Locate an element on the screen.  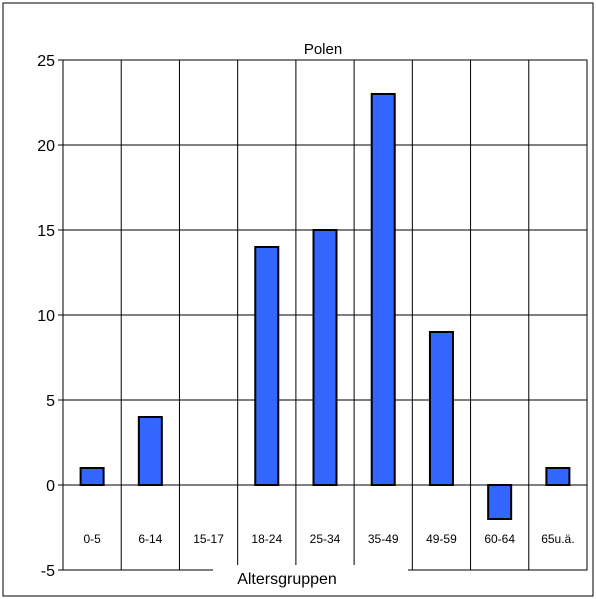
x-tick-label: 35-49 is located at coordinates (383, 539).